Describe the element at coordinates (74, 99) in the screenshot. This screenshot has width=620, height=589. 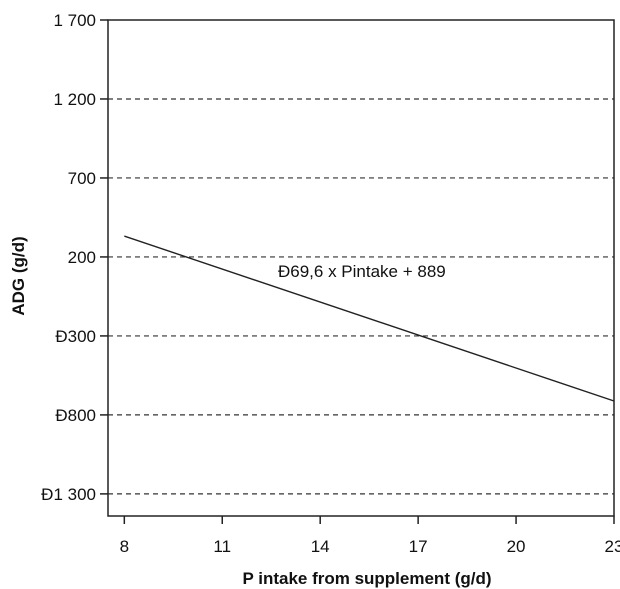
I see `y-tick-label: 1 200` at that location.